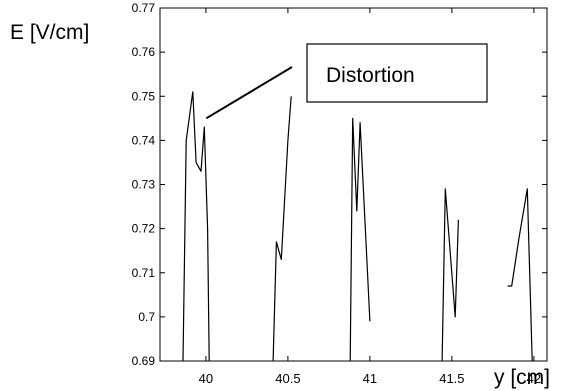 The height and width of the screenshot is (391, 570). I want to click on y-tick-label: 0.72, so click(144, 229).